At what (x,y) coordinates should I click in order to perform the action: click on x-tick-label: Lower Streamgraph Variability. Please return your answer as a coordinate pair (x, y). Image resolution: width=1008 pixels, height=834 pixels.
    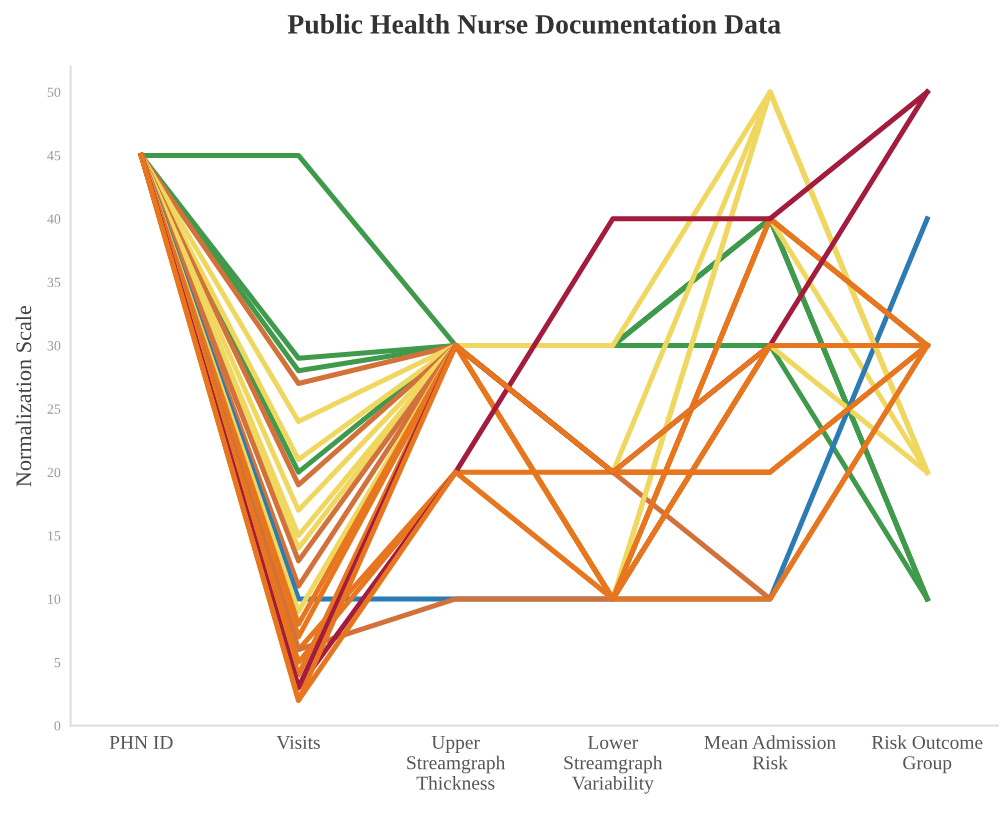
    Looking at the image, I should click on (613, 765).